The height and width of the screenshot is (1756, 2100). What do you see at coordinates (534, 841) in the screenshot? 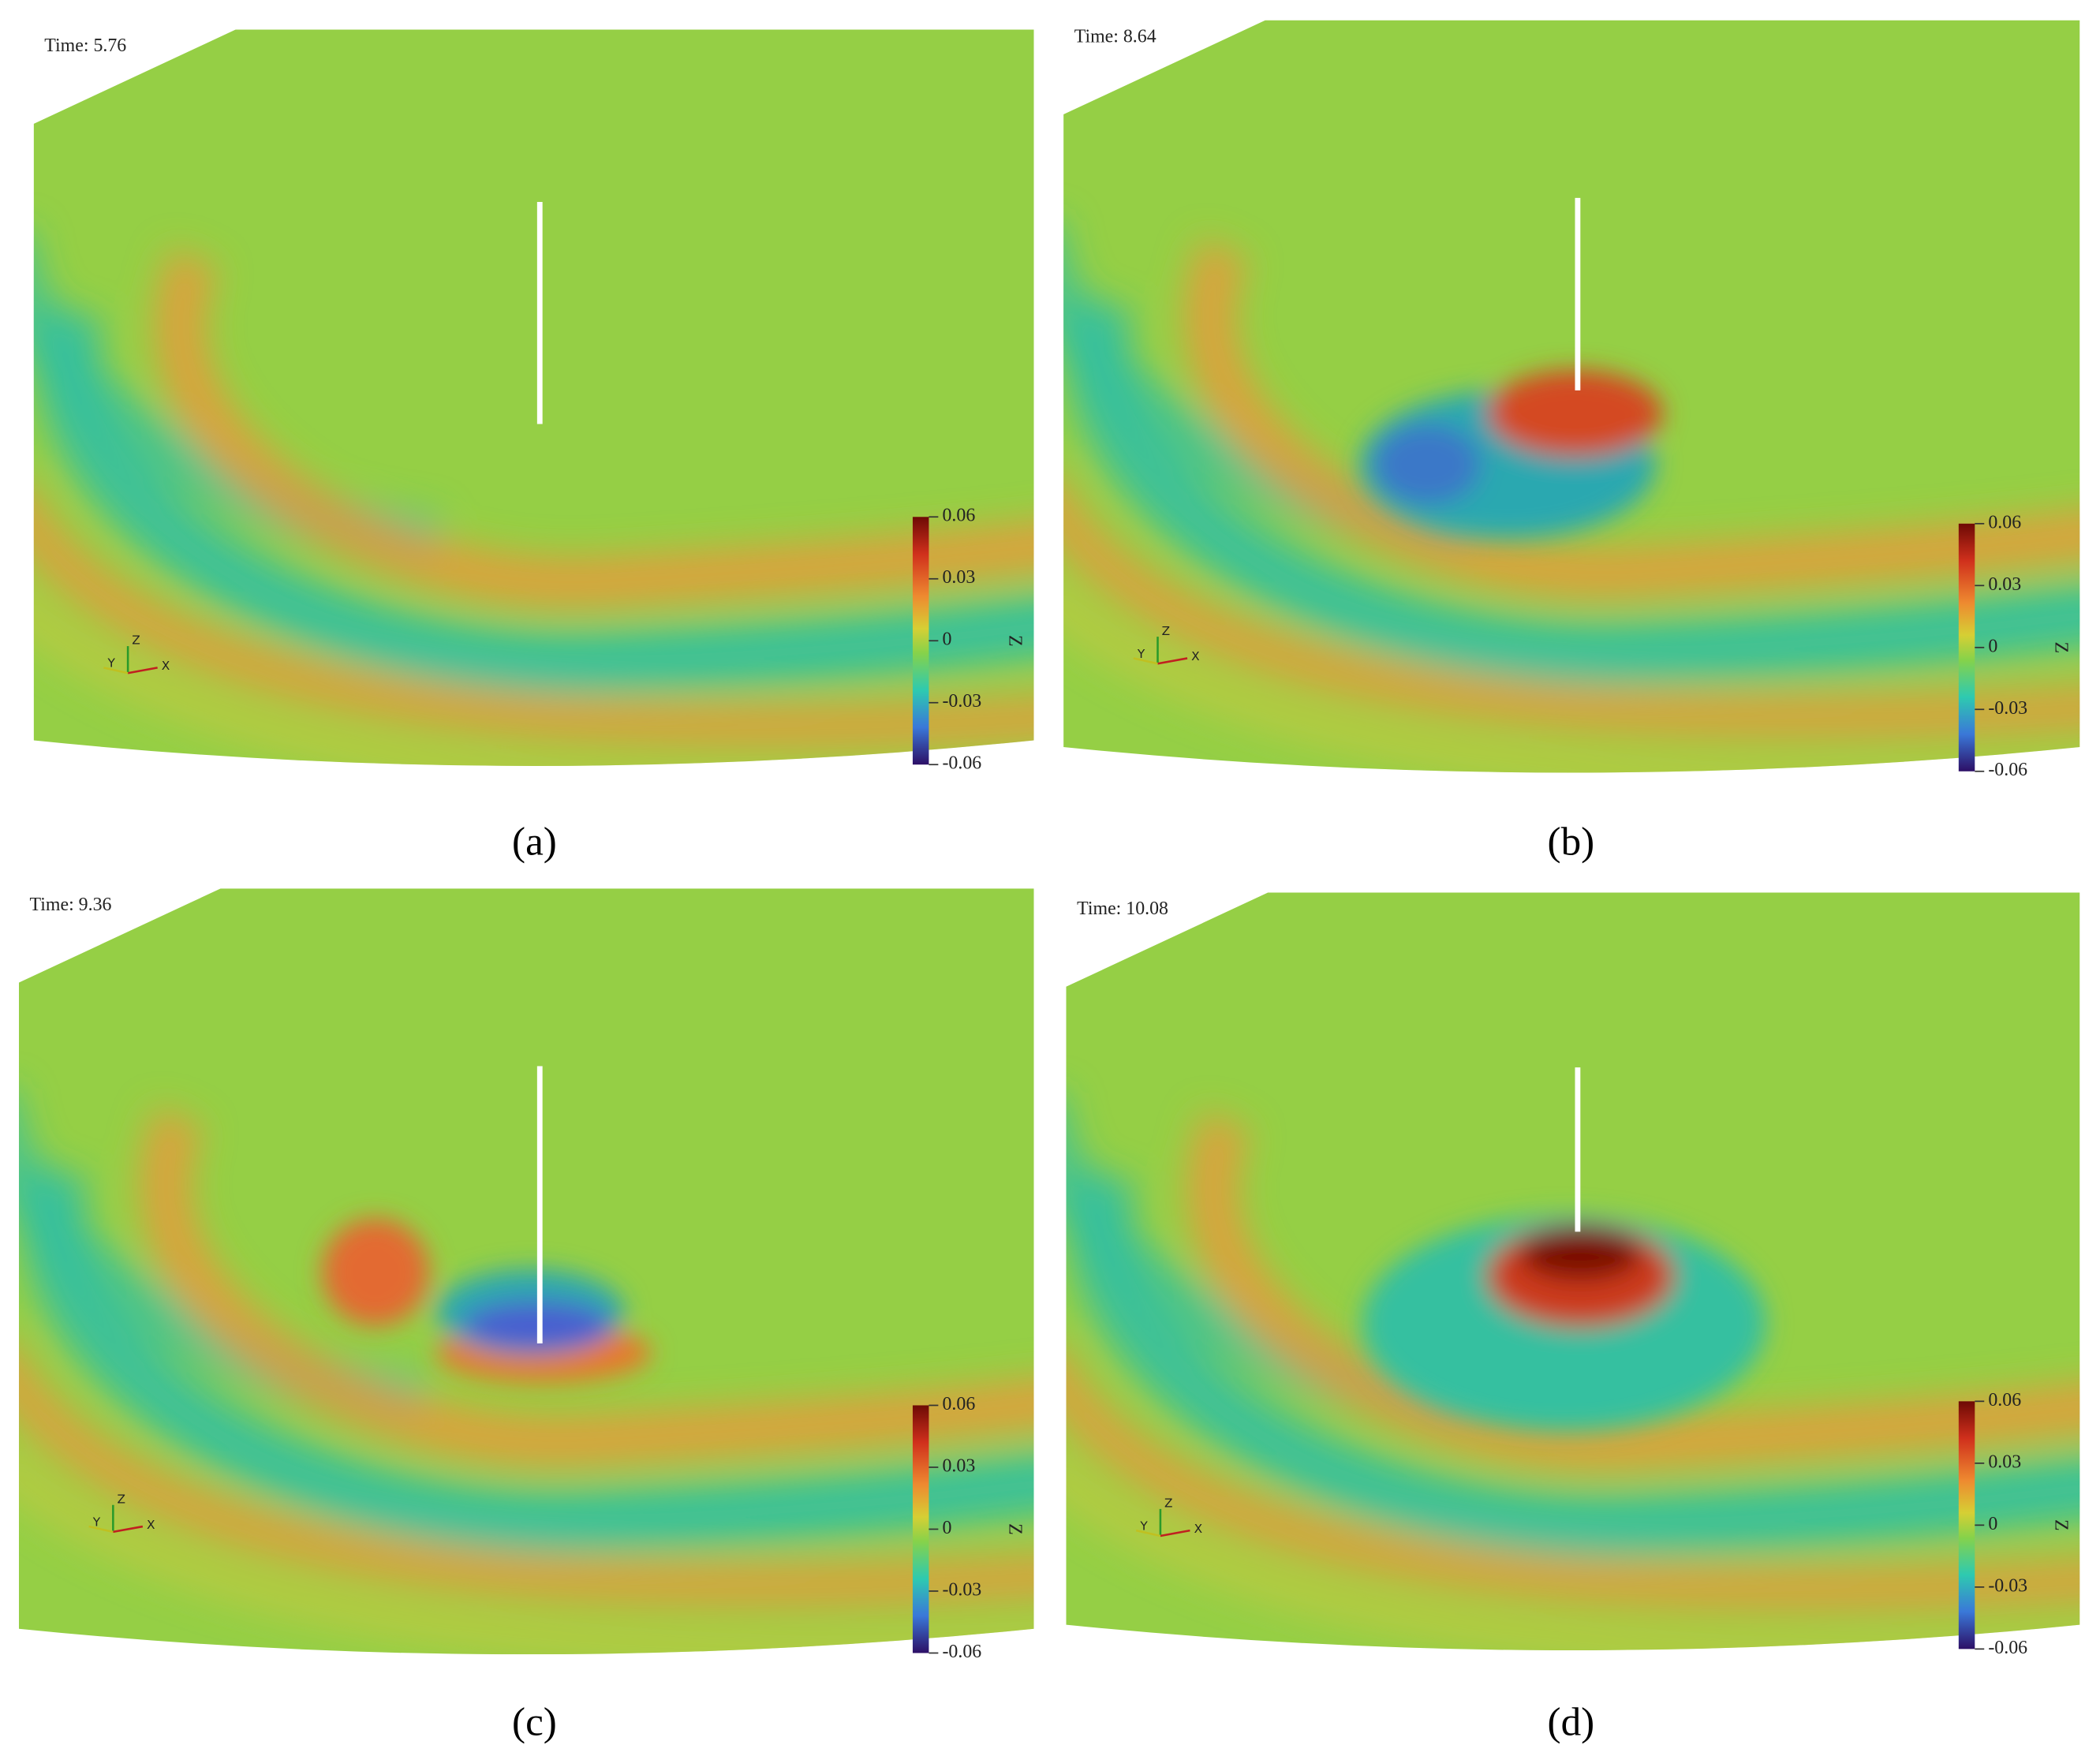
I see `caption: (a)` at bounding box center [534, 841].